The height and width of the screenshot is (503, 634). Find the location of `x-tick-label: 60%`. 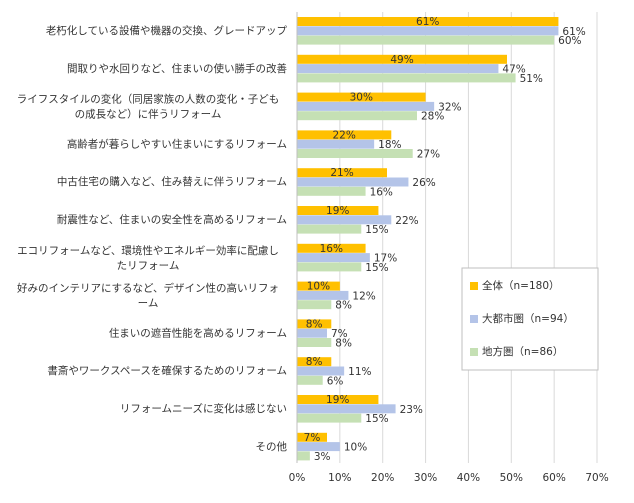

x-tick-label: 60% is located at coordinates (553, 478).